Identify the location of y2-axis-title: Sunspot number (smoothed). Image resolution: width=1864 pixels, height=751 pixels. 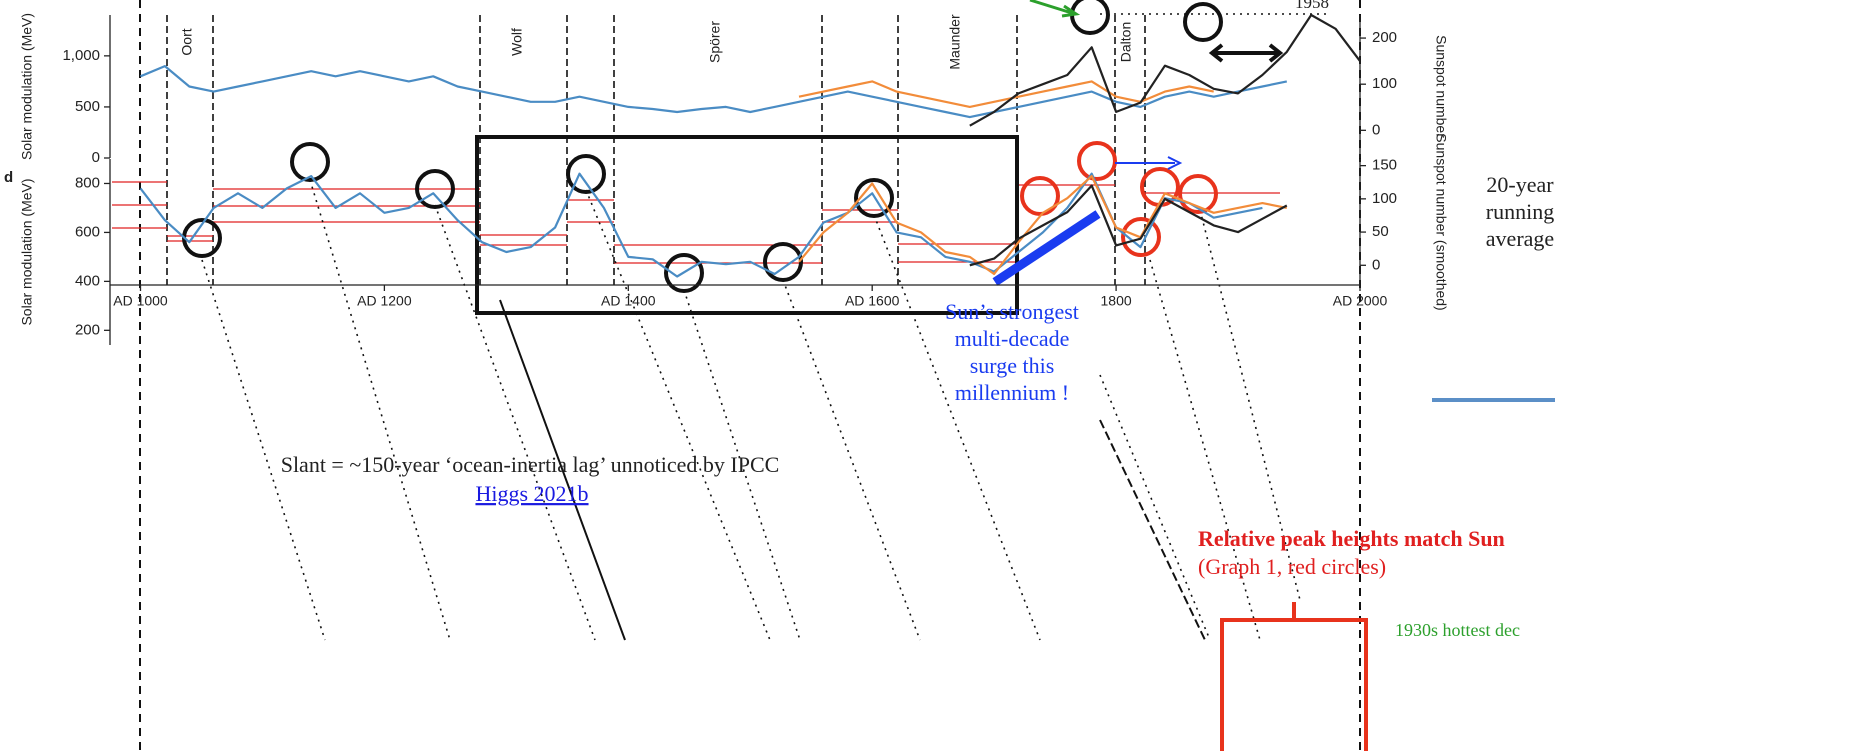
(1441, 221).